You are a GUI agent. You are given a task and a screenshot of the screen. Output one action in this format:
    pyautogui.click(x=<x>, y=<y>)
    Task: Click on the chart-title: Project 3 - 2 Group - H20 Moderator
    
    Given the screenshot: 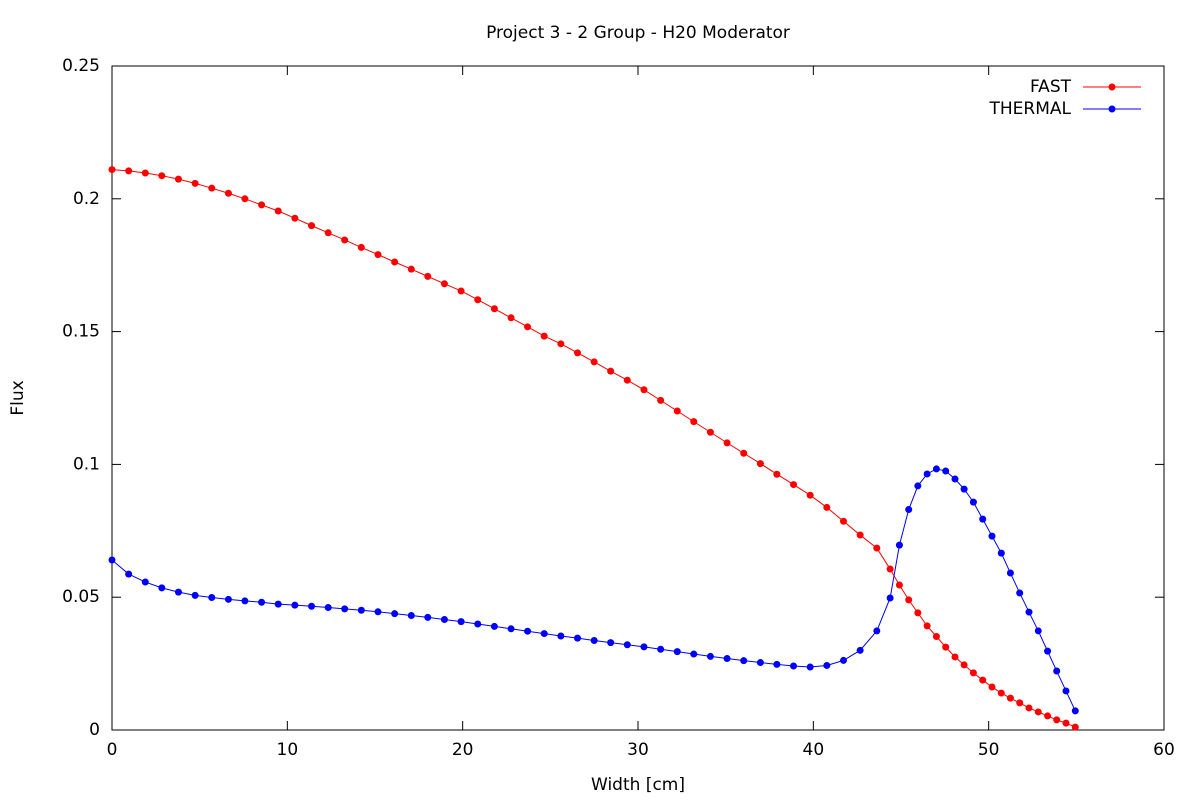 What is the action you would take?
    pyautogui.click(x=638, y=33)
    